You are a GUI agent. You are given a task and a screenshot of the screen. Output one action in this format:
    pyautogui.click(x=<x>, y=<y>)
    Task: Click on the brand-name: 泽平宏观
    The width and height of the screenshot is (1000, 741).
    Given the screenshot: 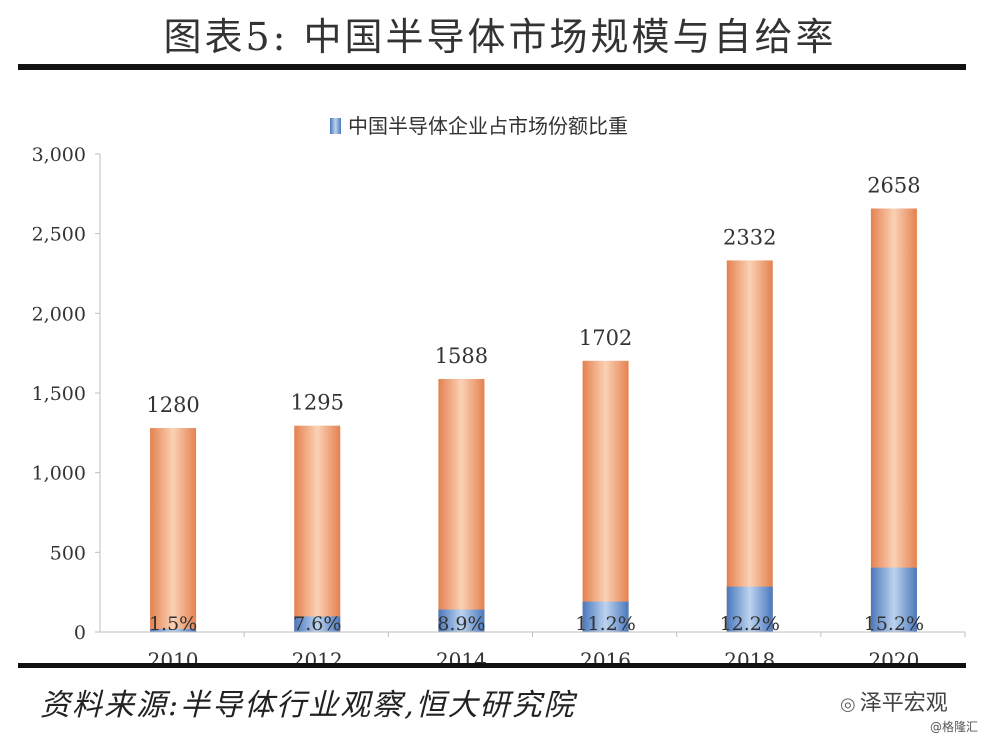 What is the action you would take?
    pyautogui.click(x=903, y=703)
    